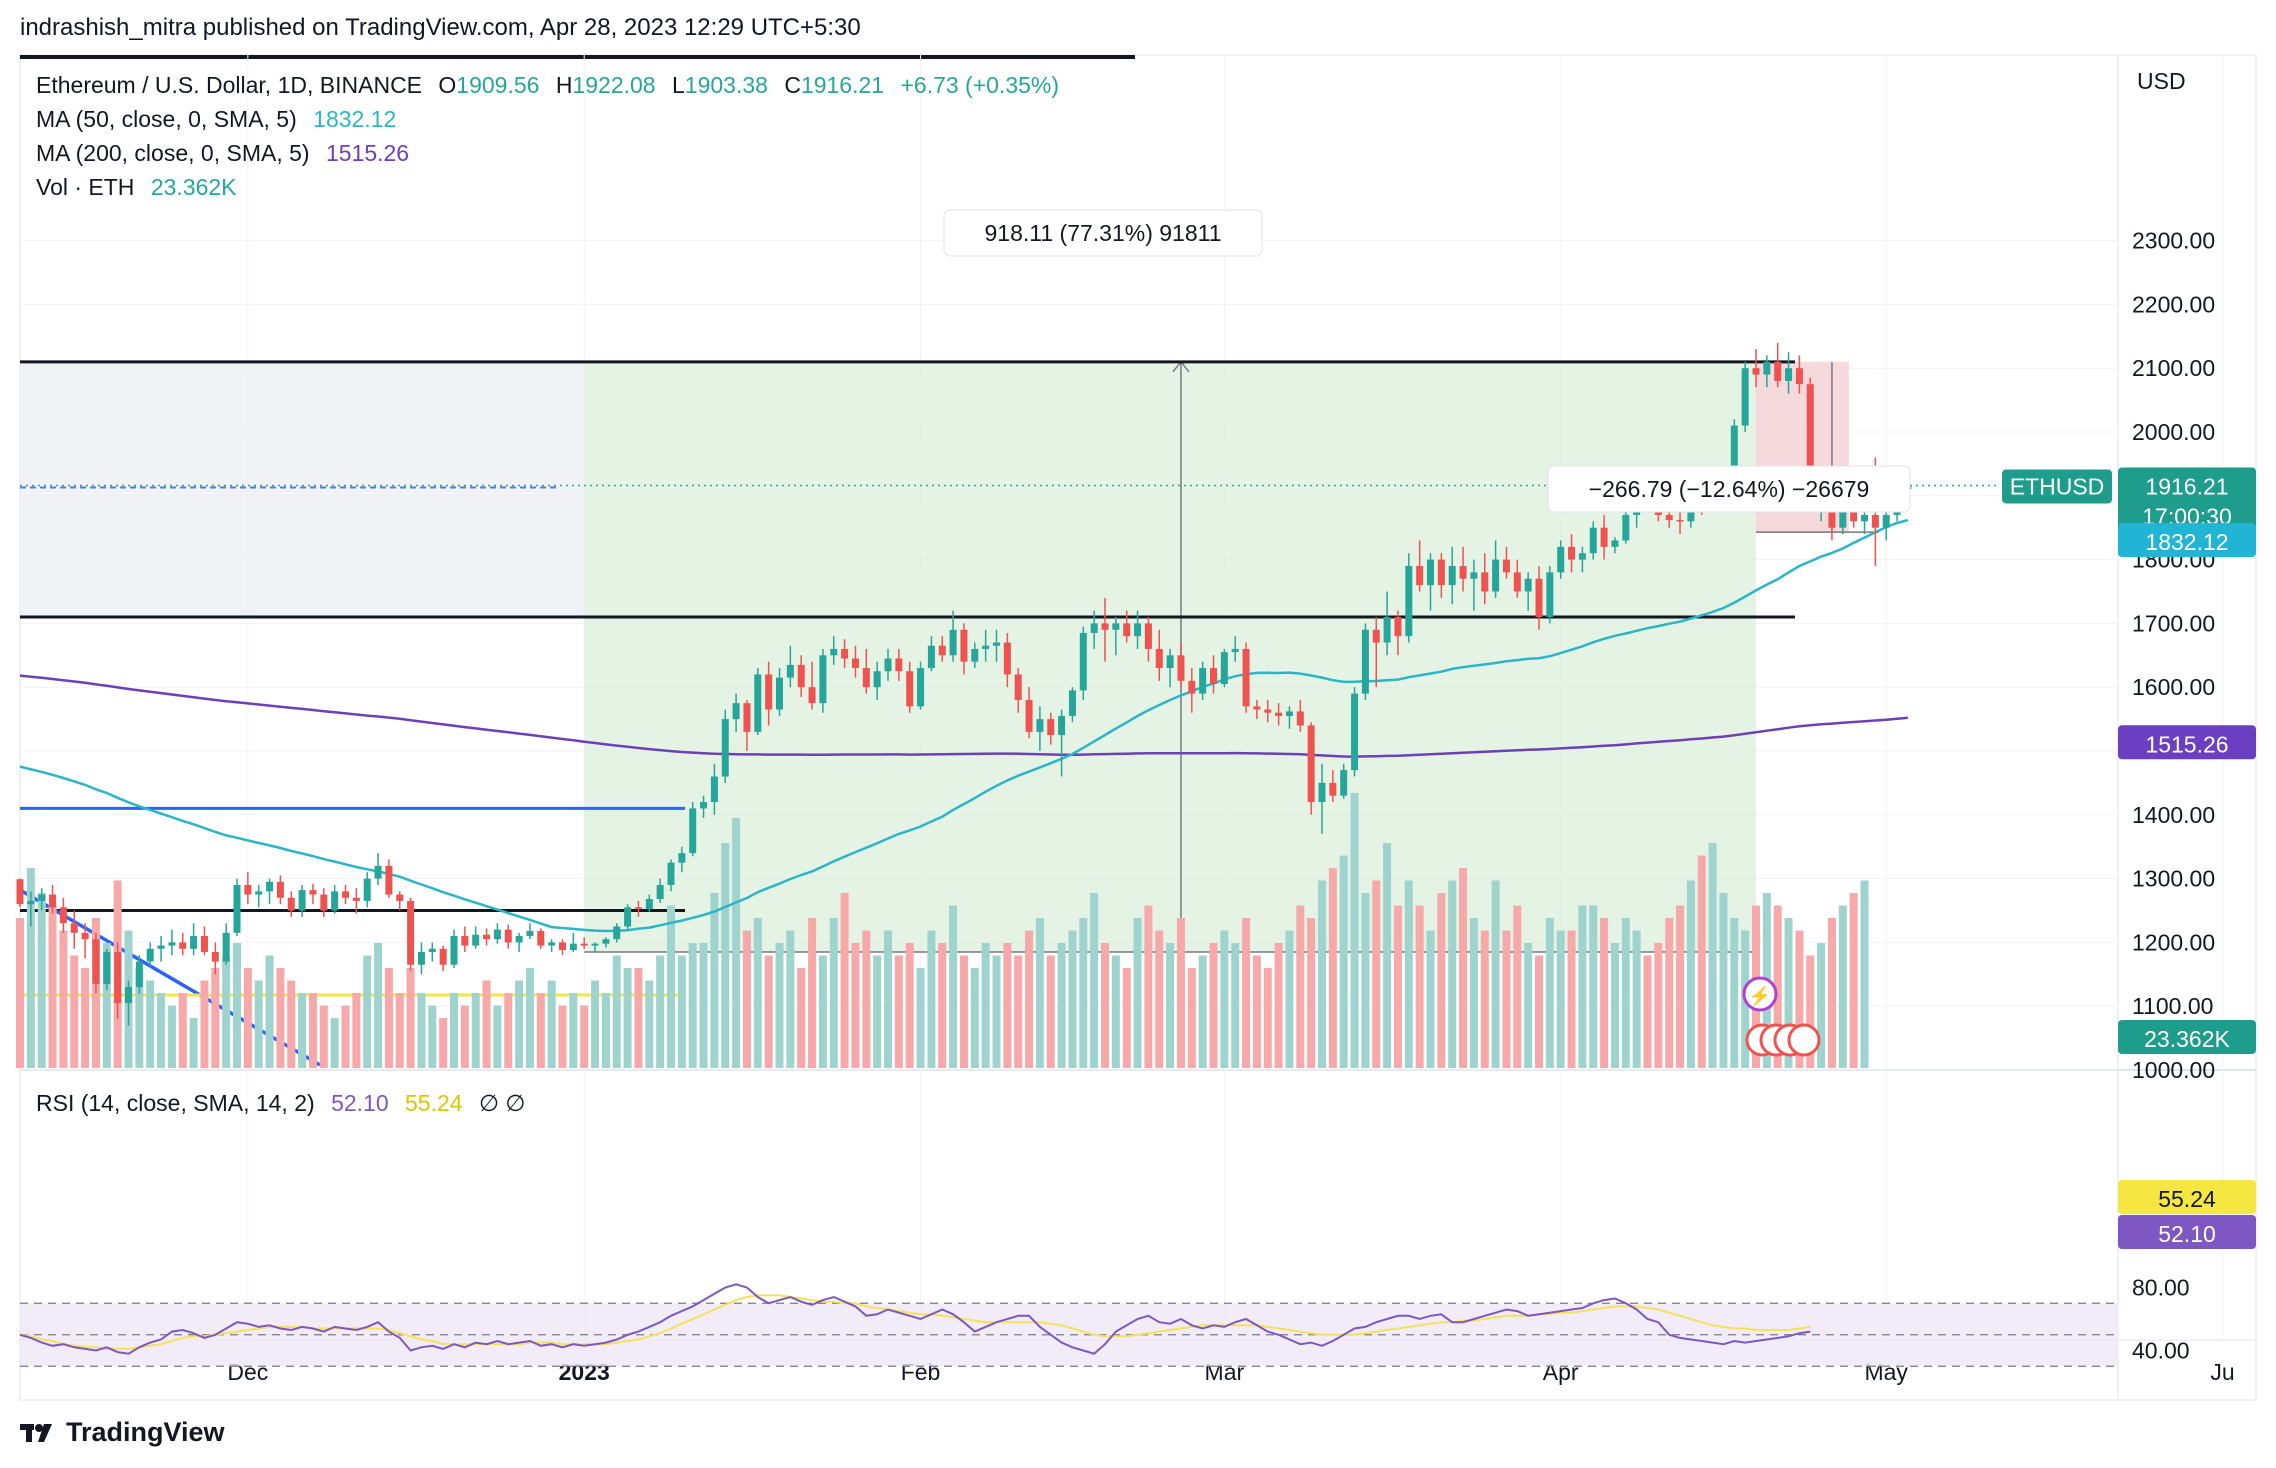 Image resolution: width=2276 pixels, height=1468 pixels. Describe the element at coordinates (175, 1103) in the screenshot. I see `legend-rsi-label: RSI (14, close, SMA, 14, 2)` at that location.